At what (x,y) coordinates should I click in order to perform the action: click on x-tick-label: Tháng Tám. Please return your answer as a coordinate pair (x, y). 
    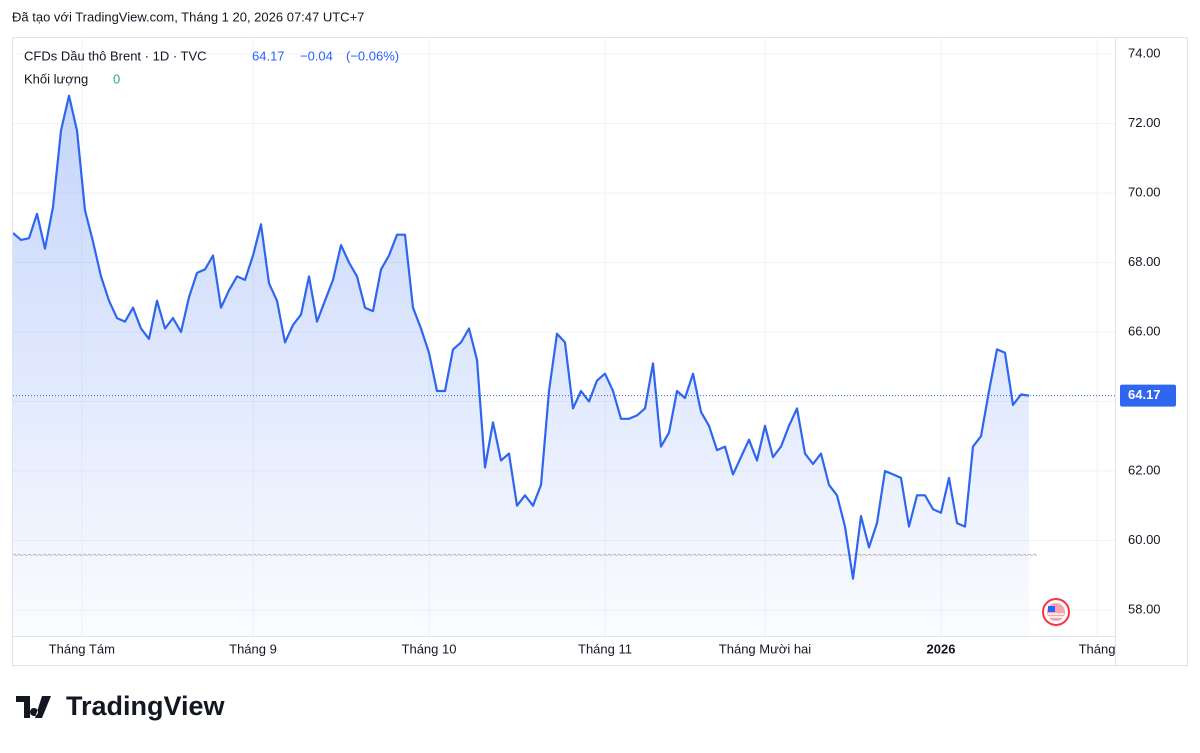
    Looking at the image, I should click on (82, 648).